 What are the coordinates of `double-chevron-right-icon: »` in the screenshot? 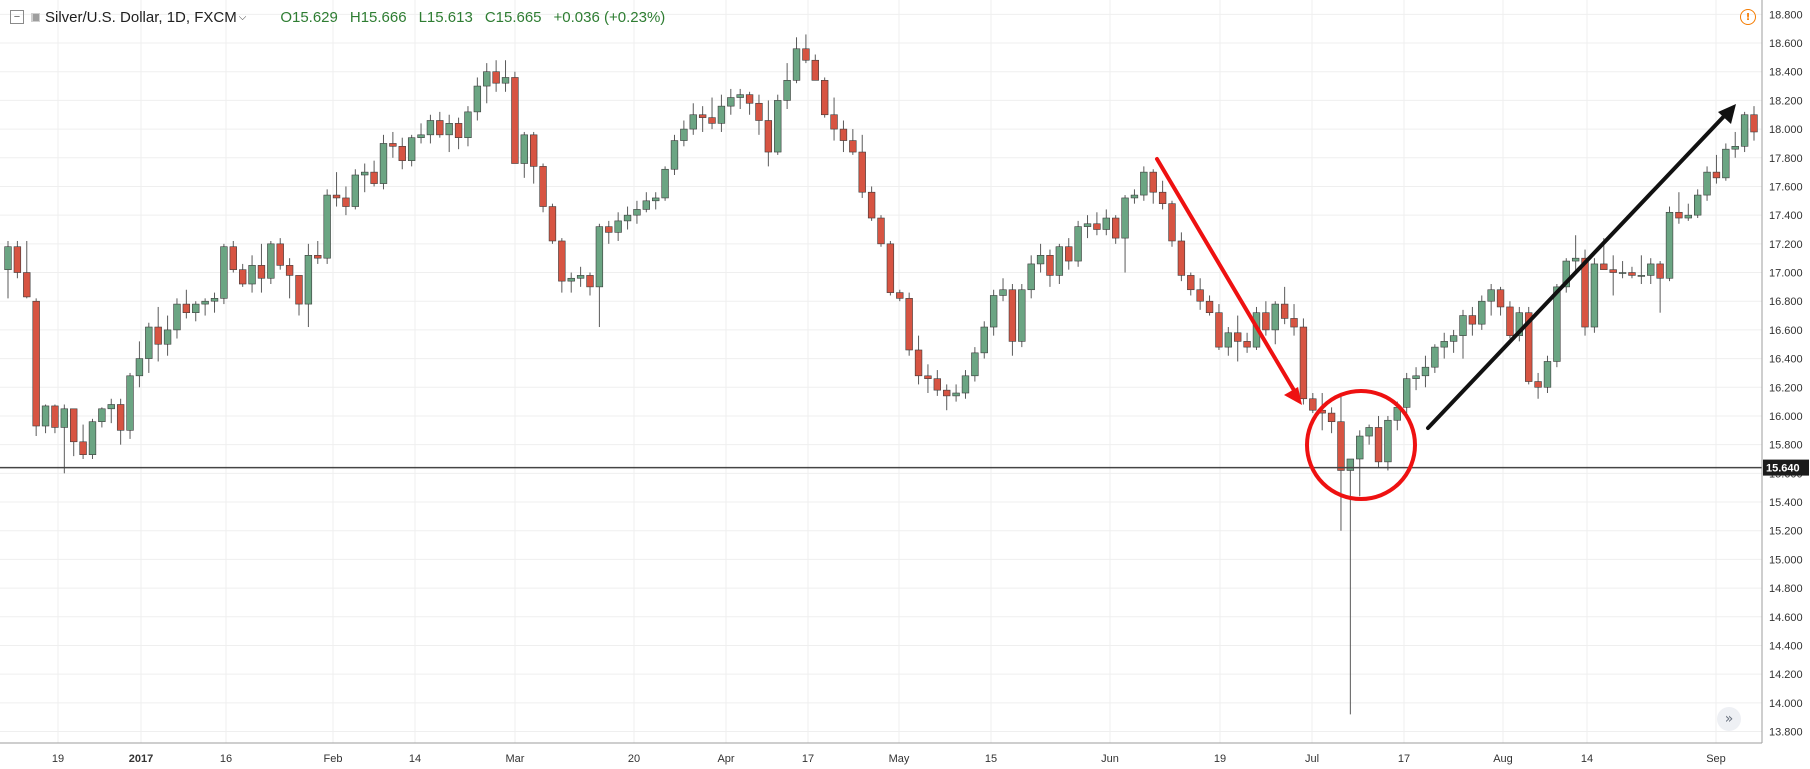 It's located at (1729, 719).